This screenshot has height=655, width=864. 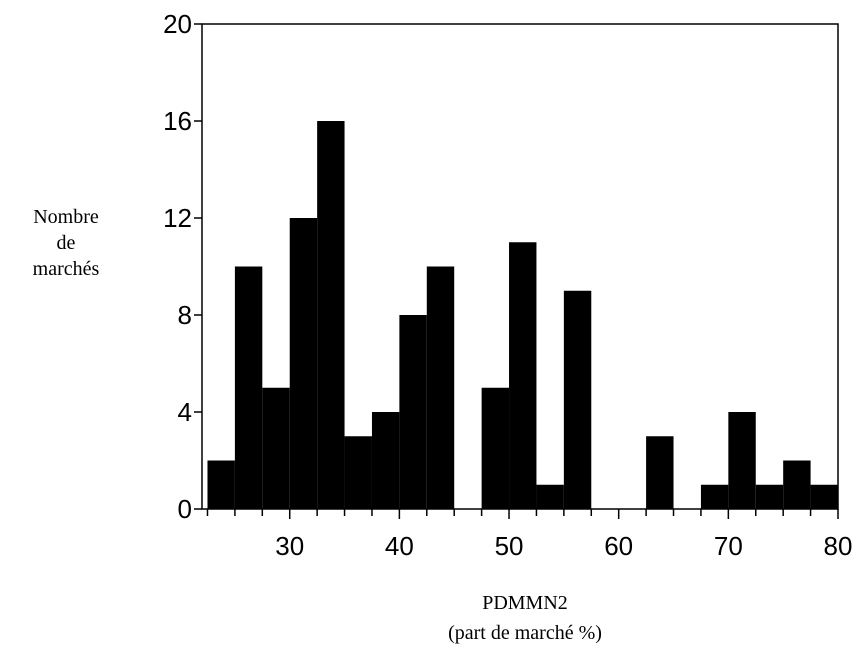 What do you see at coordinates (525, 603) in the screenshot?
I see `x-axis-label-line-1: PDMMN2` at bounding box center [525, 603].